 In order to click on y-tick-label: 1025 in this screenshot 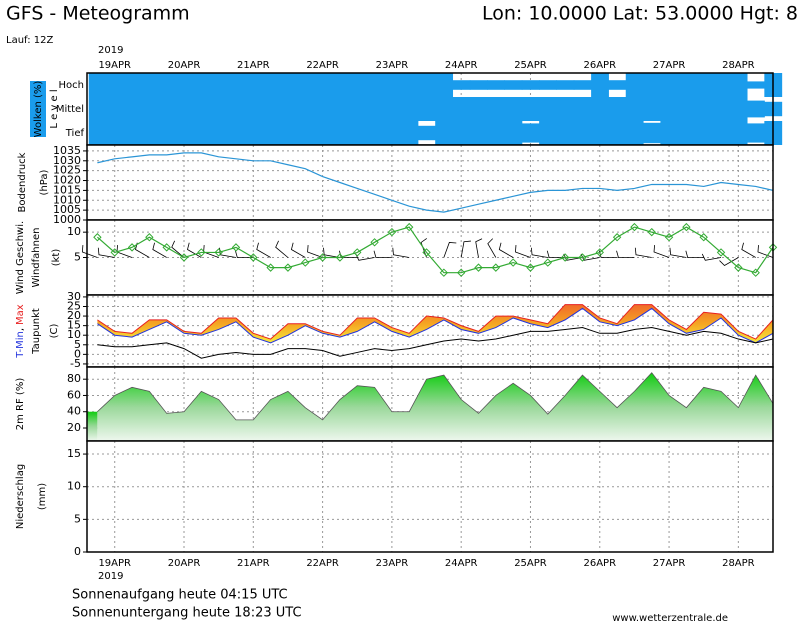, I will do `click(67, 170)`.